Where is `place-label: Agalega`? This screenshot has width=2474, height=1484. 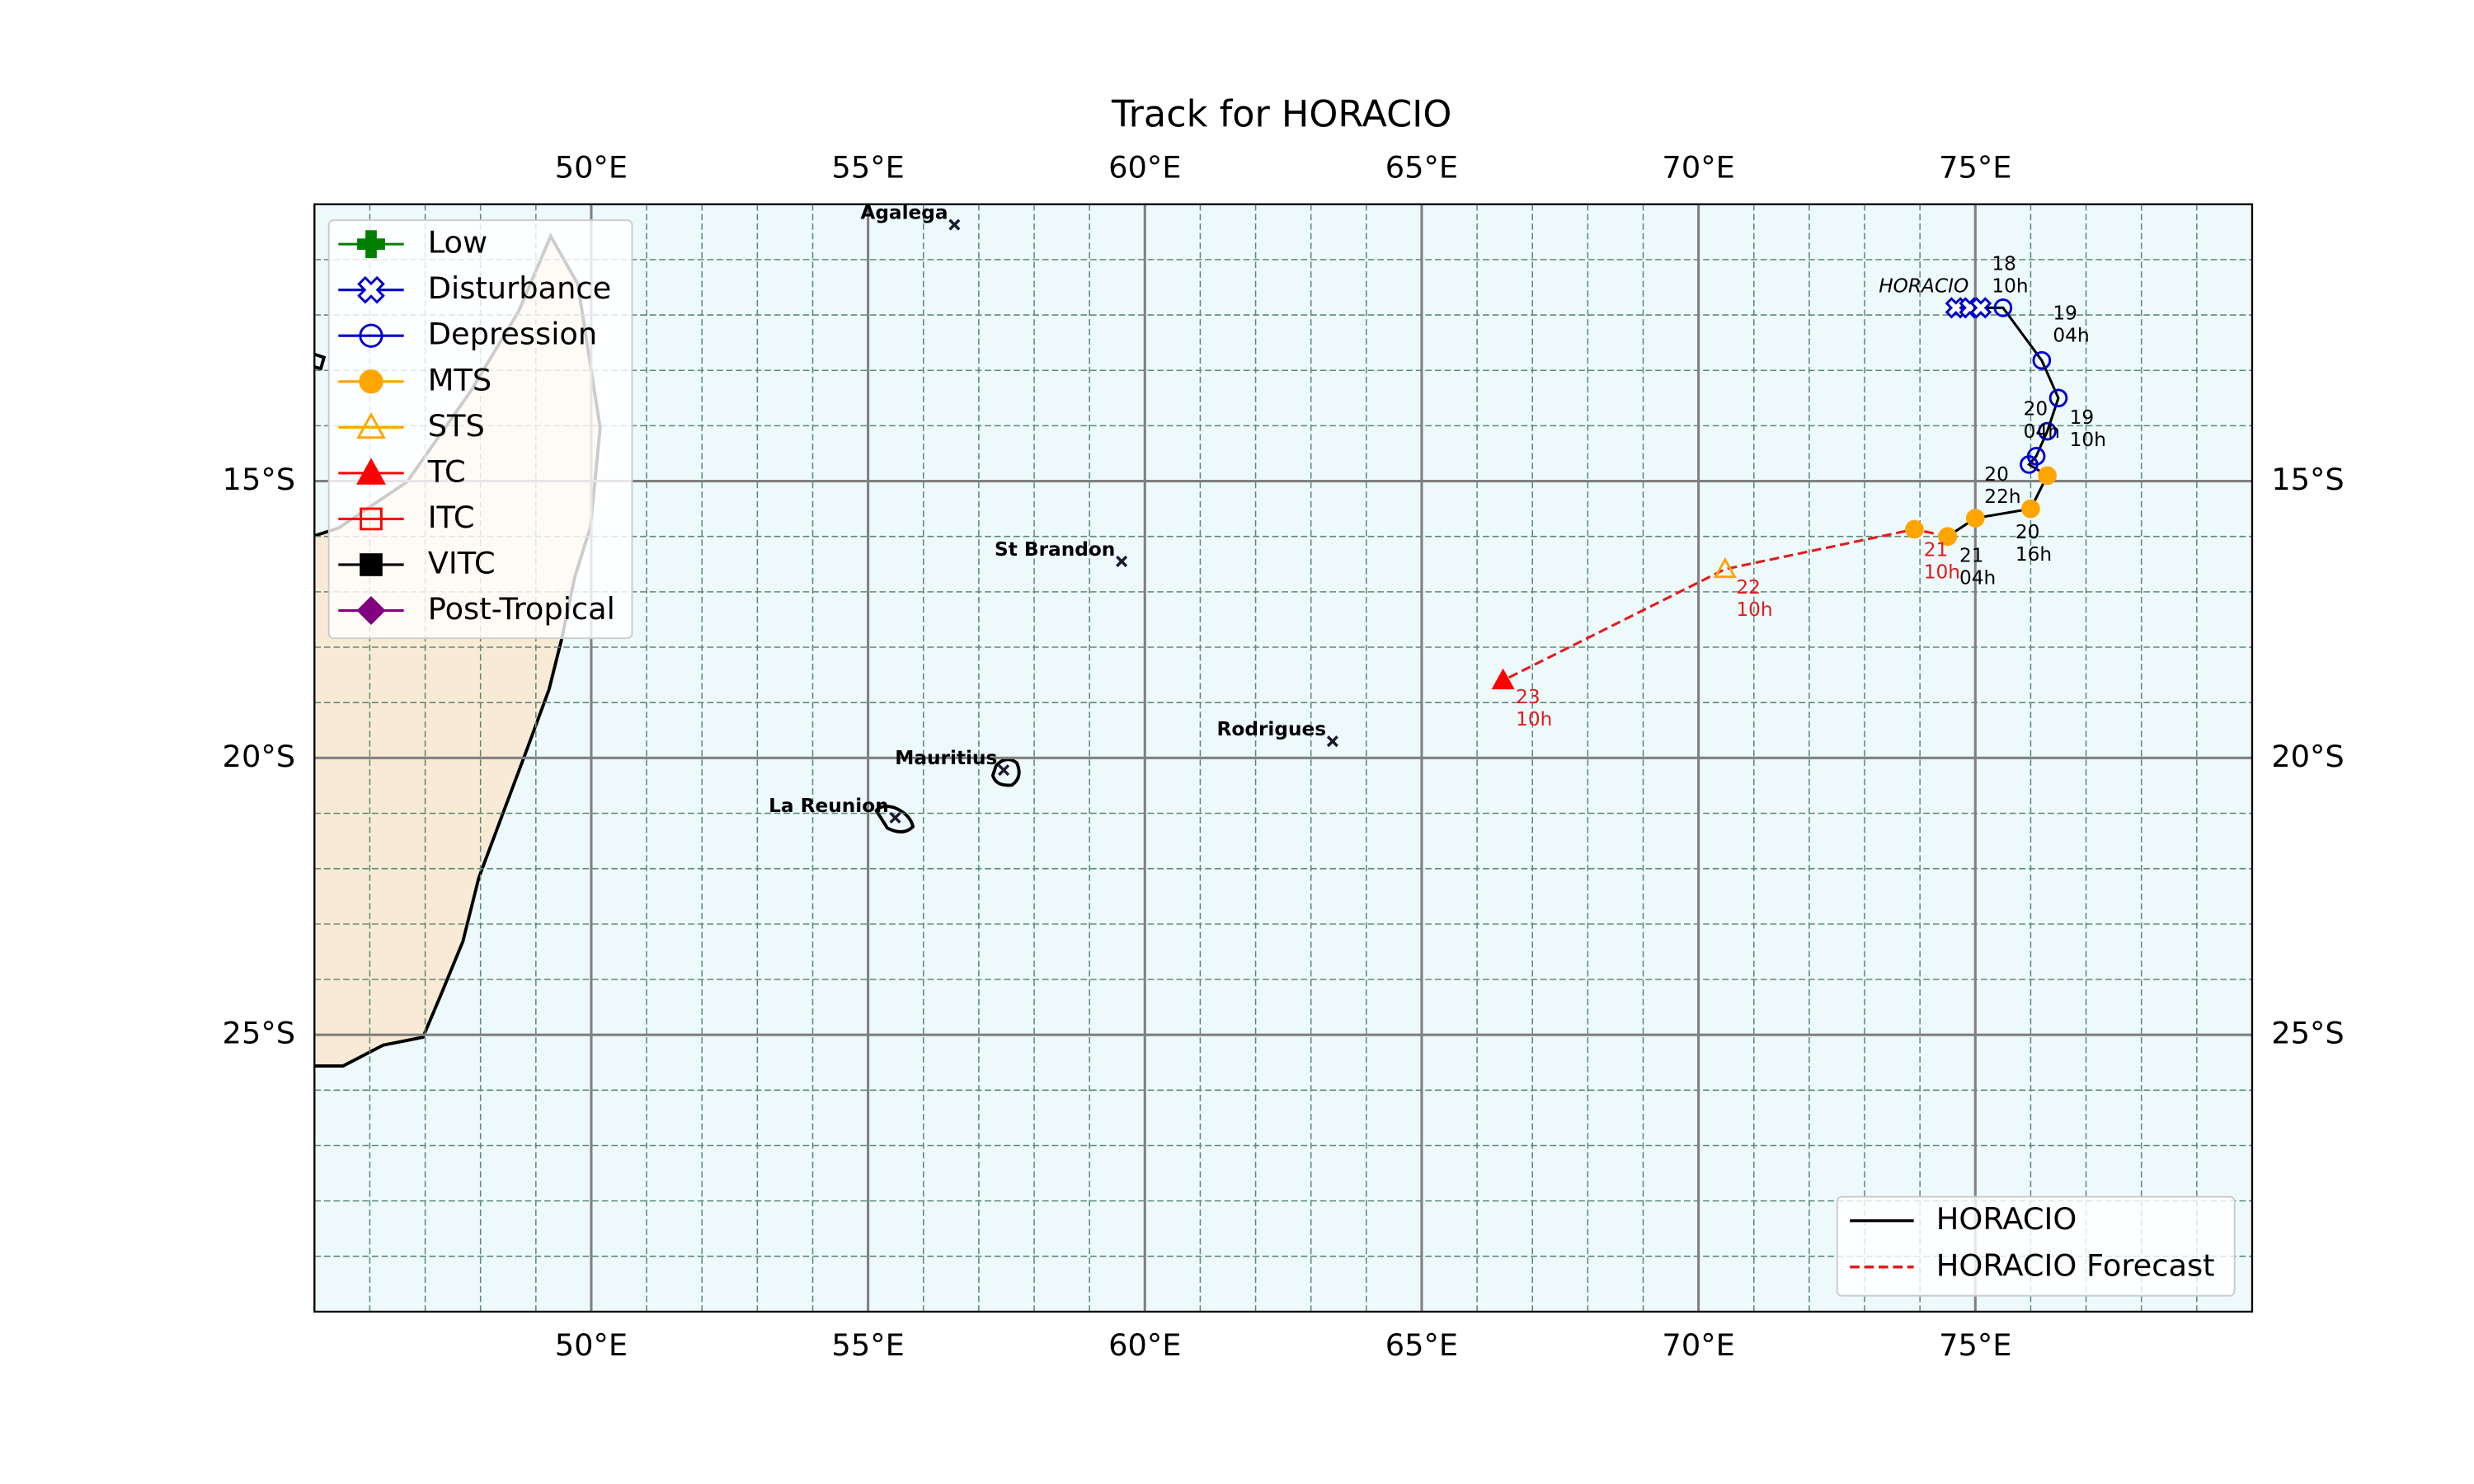 place-label: Agalega is located at coordinates (904, 213).